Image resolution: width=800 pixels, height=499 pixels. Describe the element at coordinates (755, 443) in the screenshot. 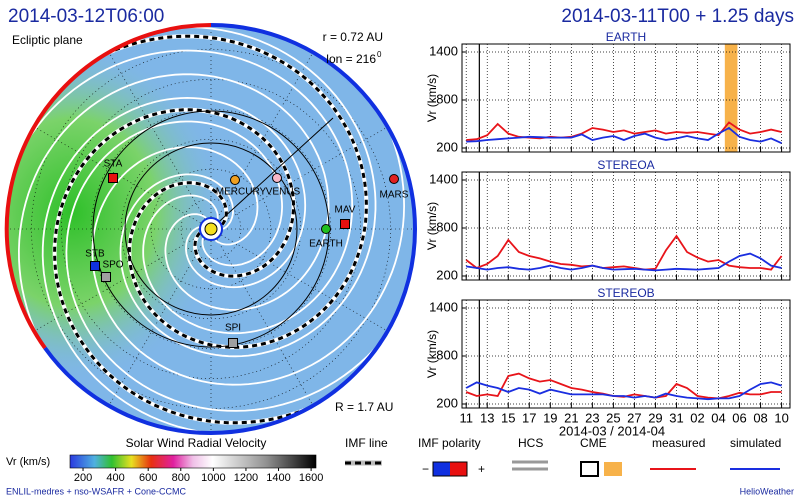

I see `legend-simulated: simulated` at that location.